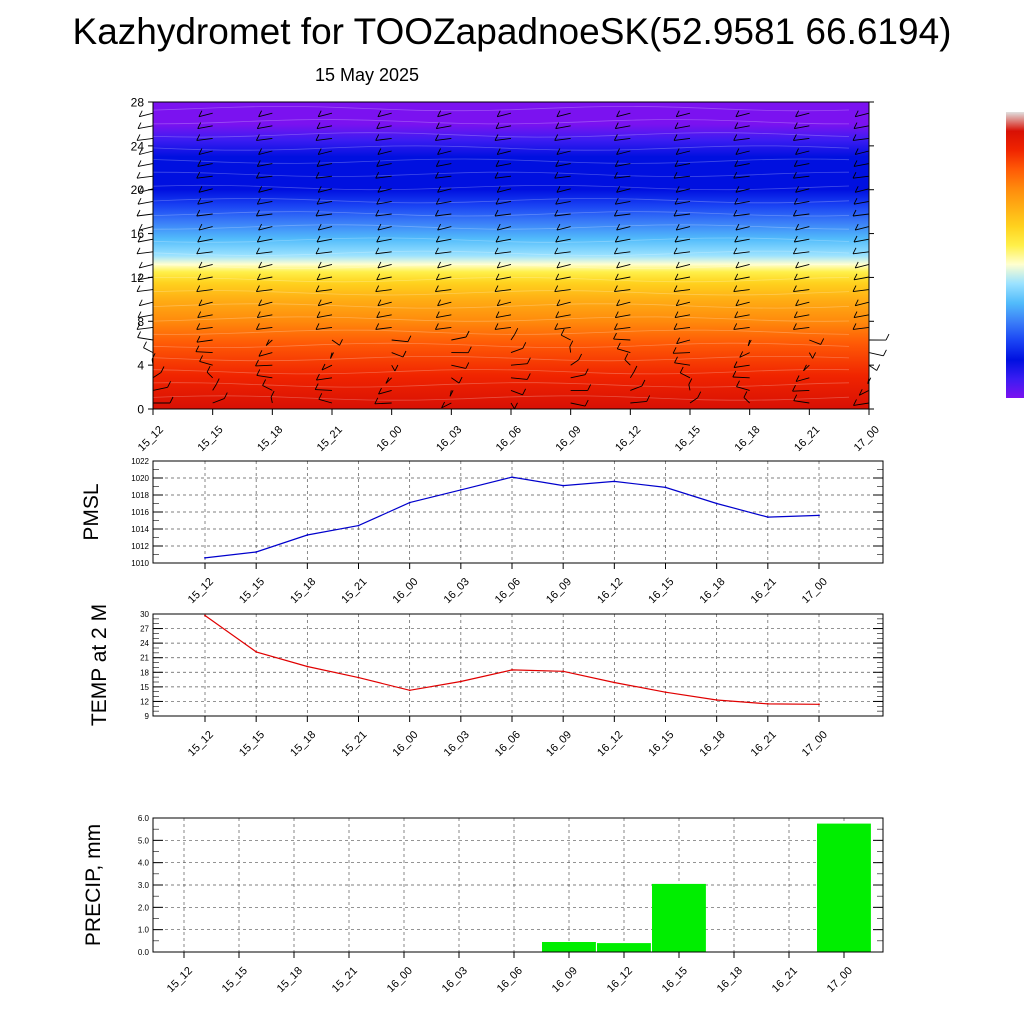 The height and width of the screenshot is (1024, 1024). What do you see at coordinates (144, 629) in the screenshot?
I see `y-tick-label: 27` at bounding box center [144, 629].